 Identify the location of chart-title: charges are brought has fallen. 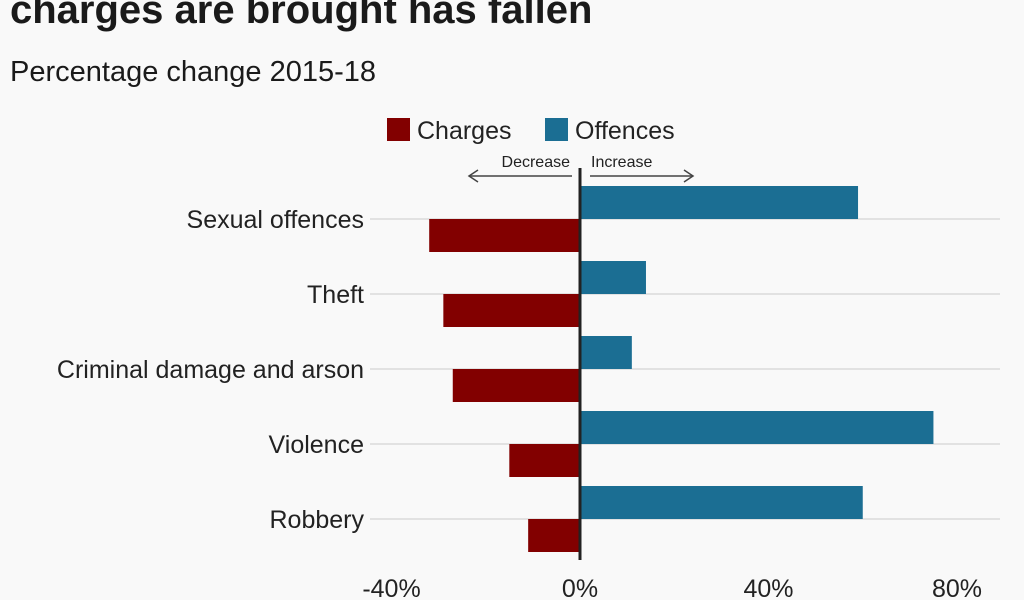
(301, 16).